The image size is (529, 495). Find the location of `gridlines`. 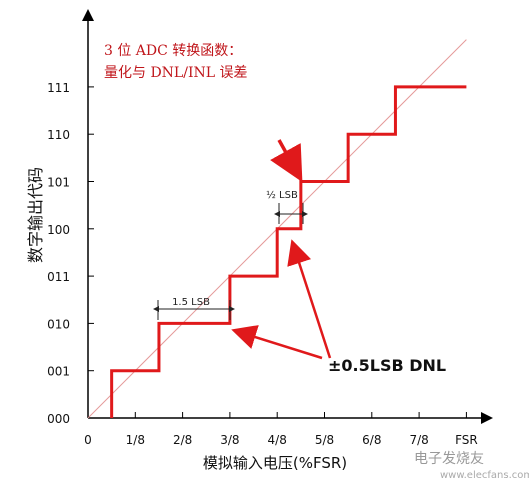

gridlines is located at coordinates (300, 415).